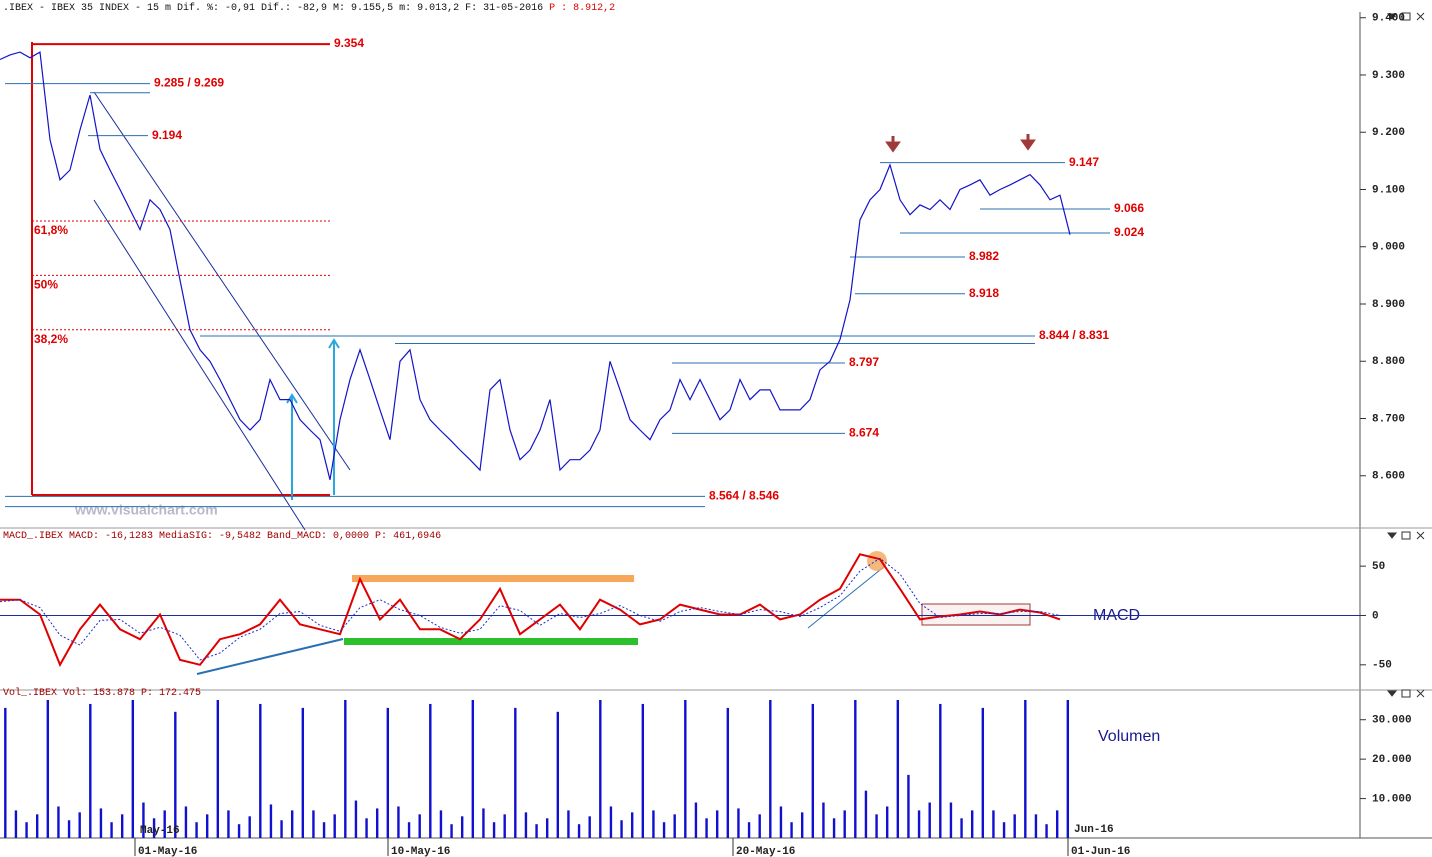  Describe the element at coordinates (1129, 736) in the screenshot. I see `panel-label: Volumen` at that location.